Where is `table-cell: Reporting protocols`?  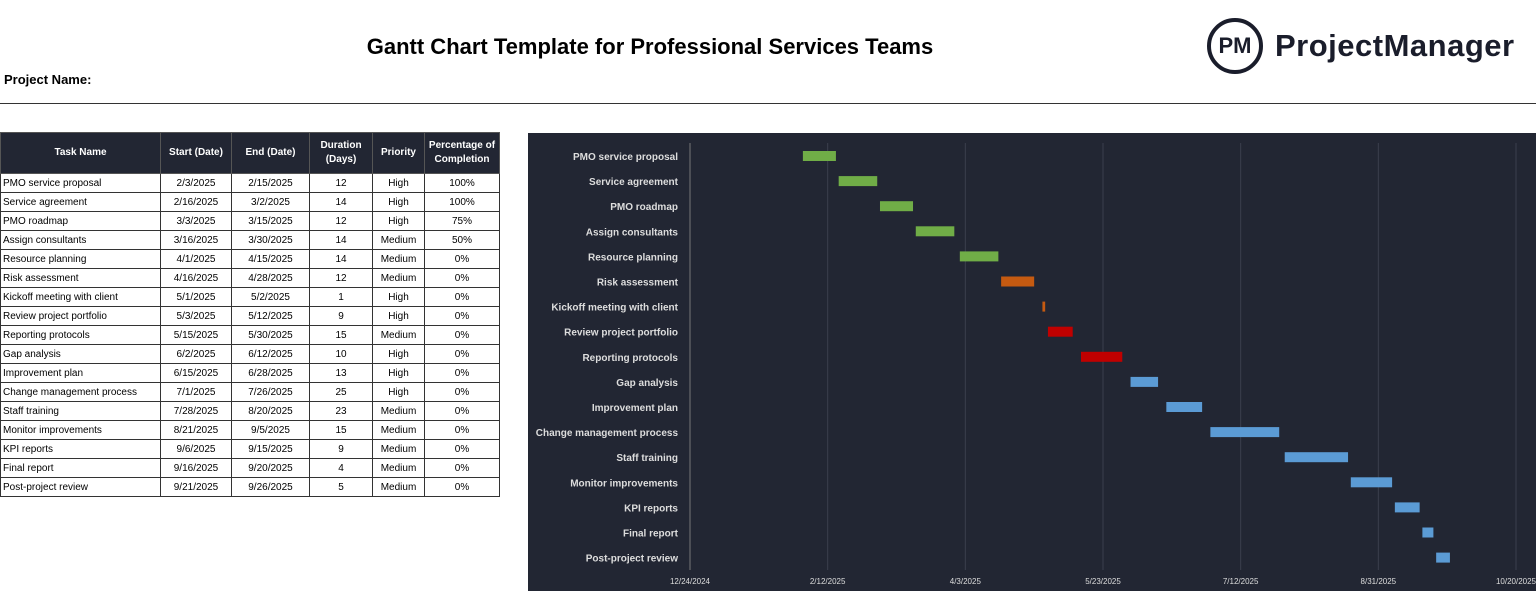 table-cell: Reporting protocols is located at coordinates (80, 335).